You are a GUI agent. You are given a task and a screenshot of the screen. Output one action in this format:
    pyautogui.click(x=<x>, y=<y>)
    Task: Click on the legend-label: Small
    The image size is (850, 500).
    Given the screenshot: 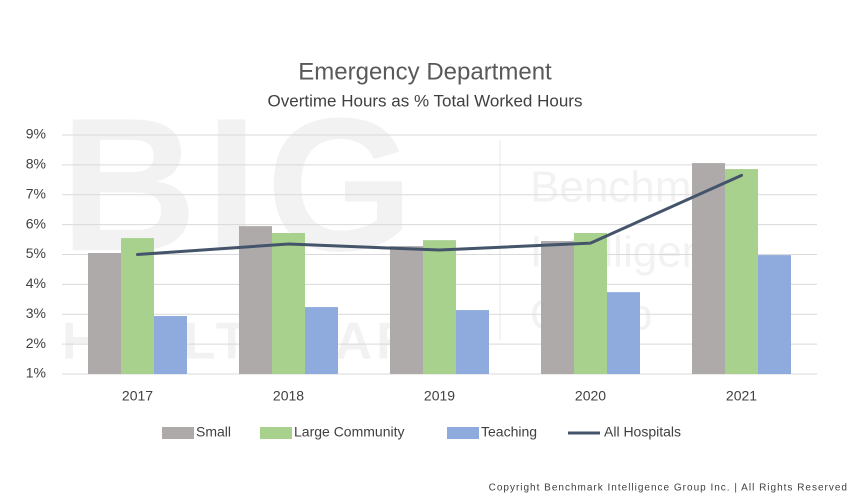 What is the action you would take?
    pyautogui.click(x=213, y=432)
    